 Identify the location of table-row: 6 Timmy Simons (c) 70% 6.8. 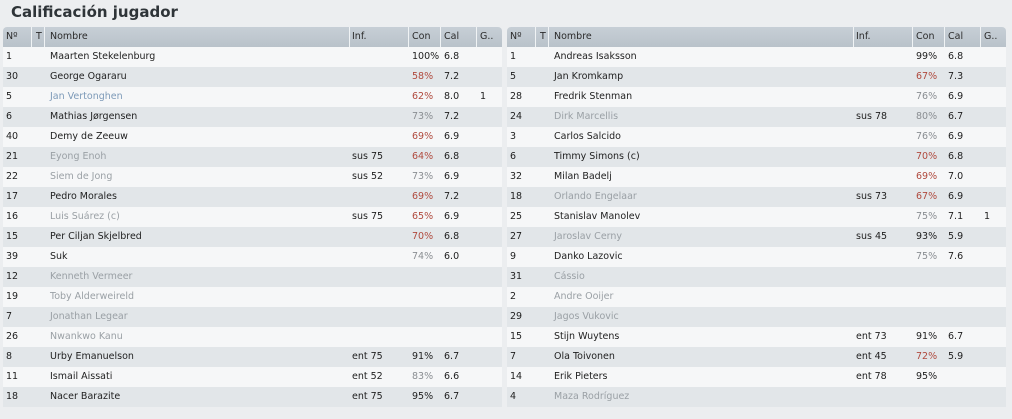
(756, 157).